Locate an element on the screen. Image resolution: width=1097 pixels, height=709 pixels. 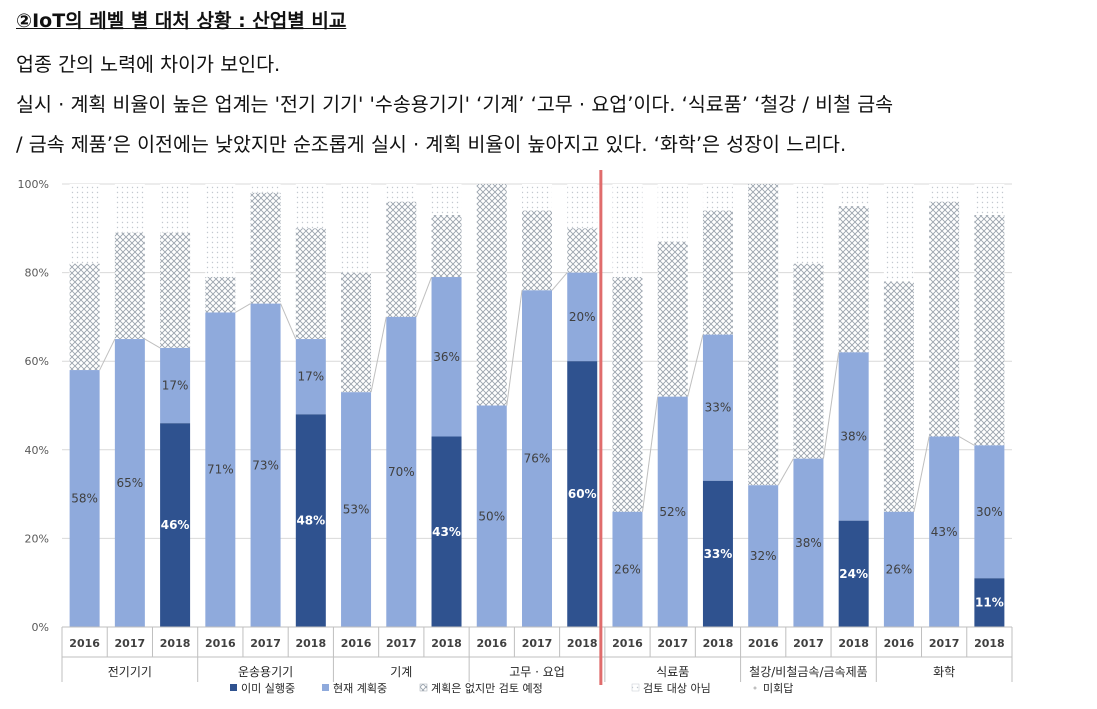
y-tick-label: 0% is located at coordinates (40, 627).